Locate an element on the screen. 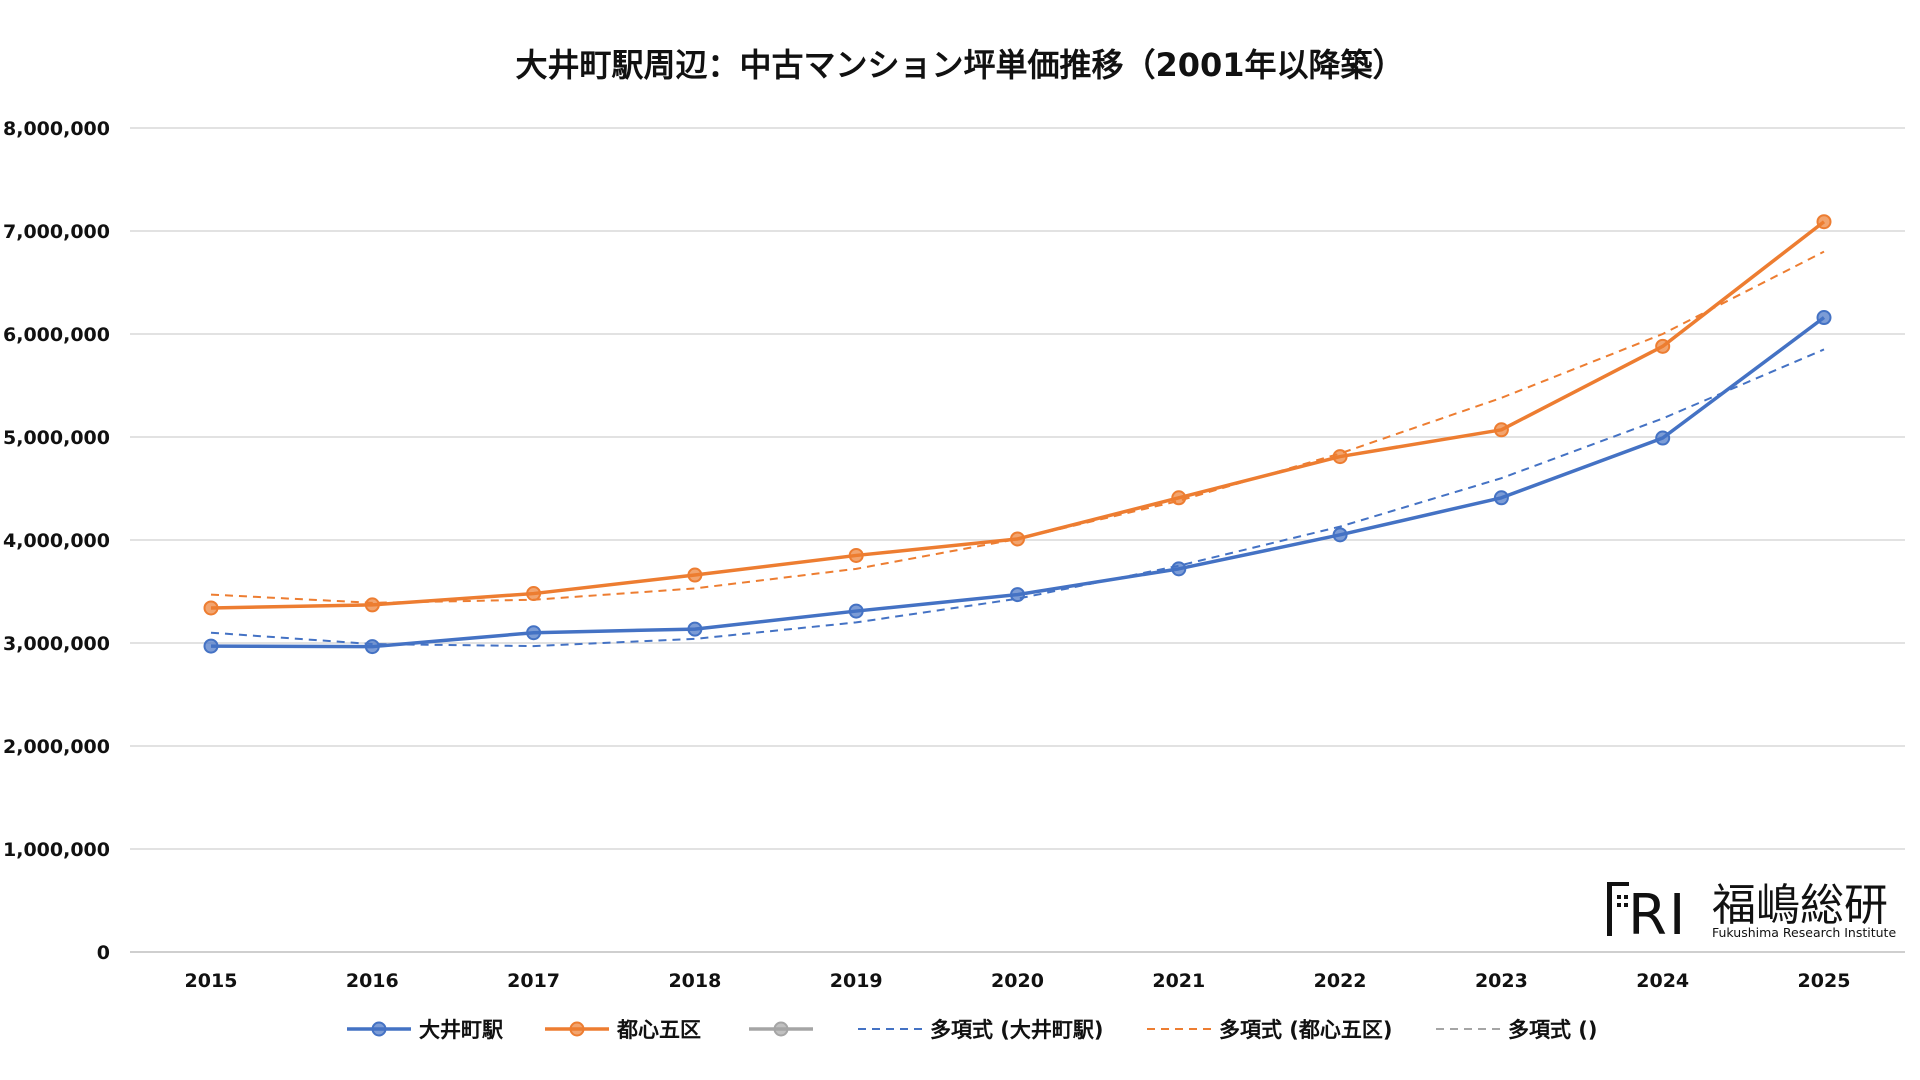 The height and width of the screenshot is (1080, 1920). x-tick-label: 2017 is located at coordinates (533, 981).